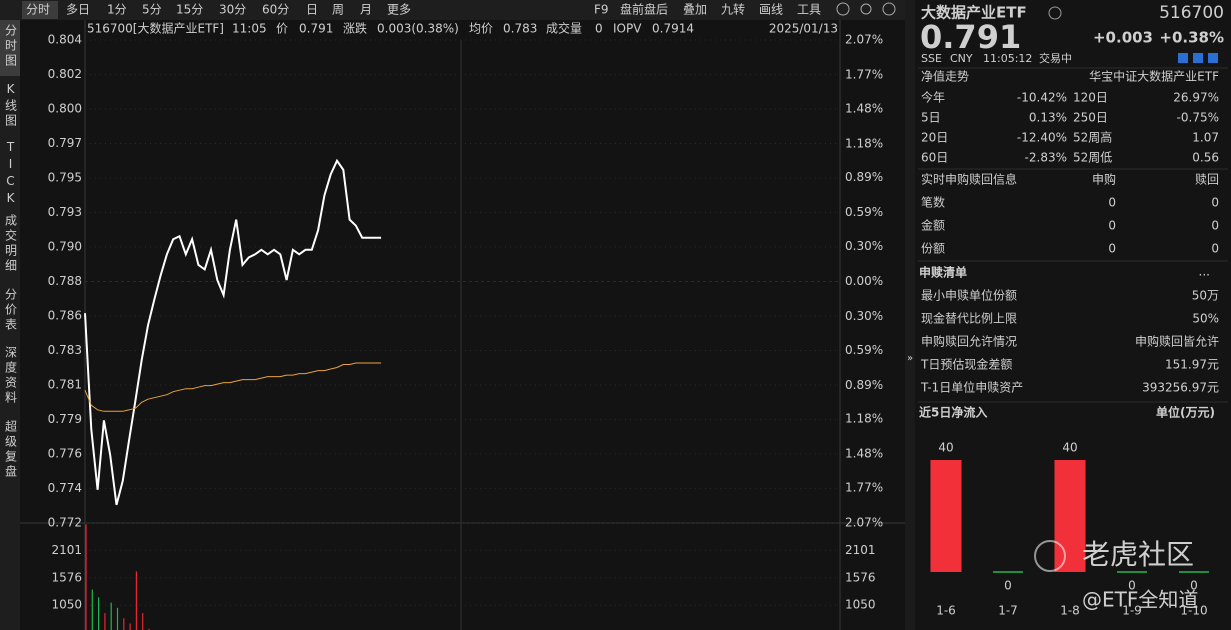 Image resolution: width=1231 pixels, height=630 pixels. I want to click on help-icon, so click(889, 9).